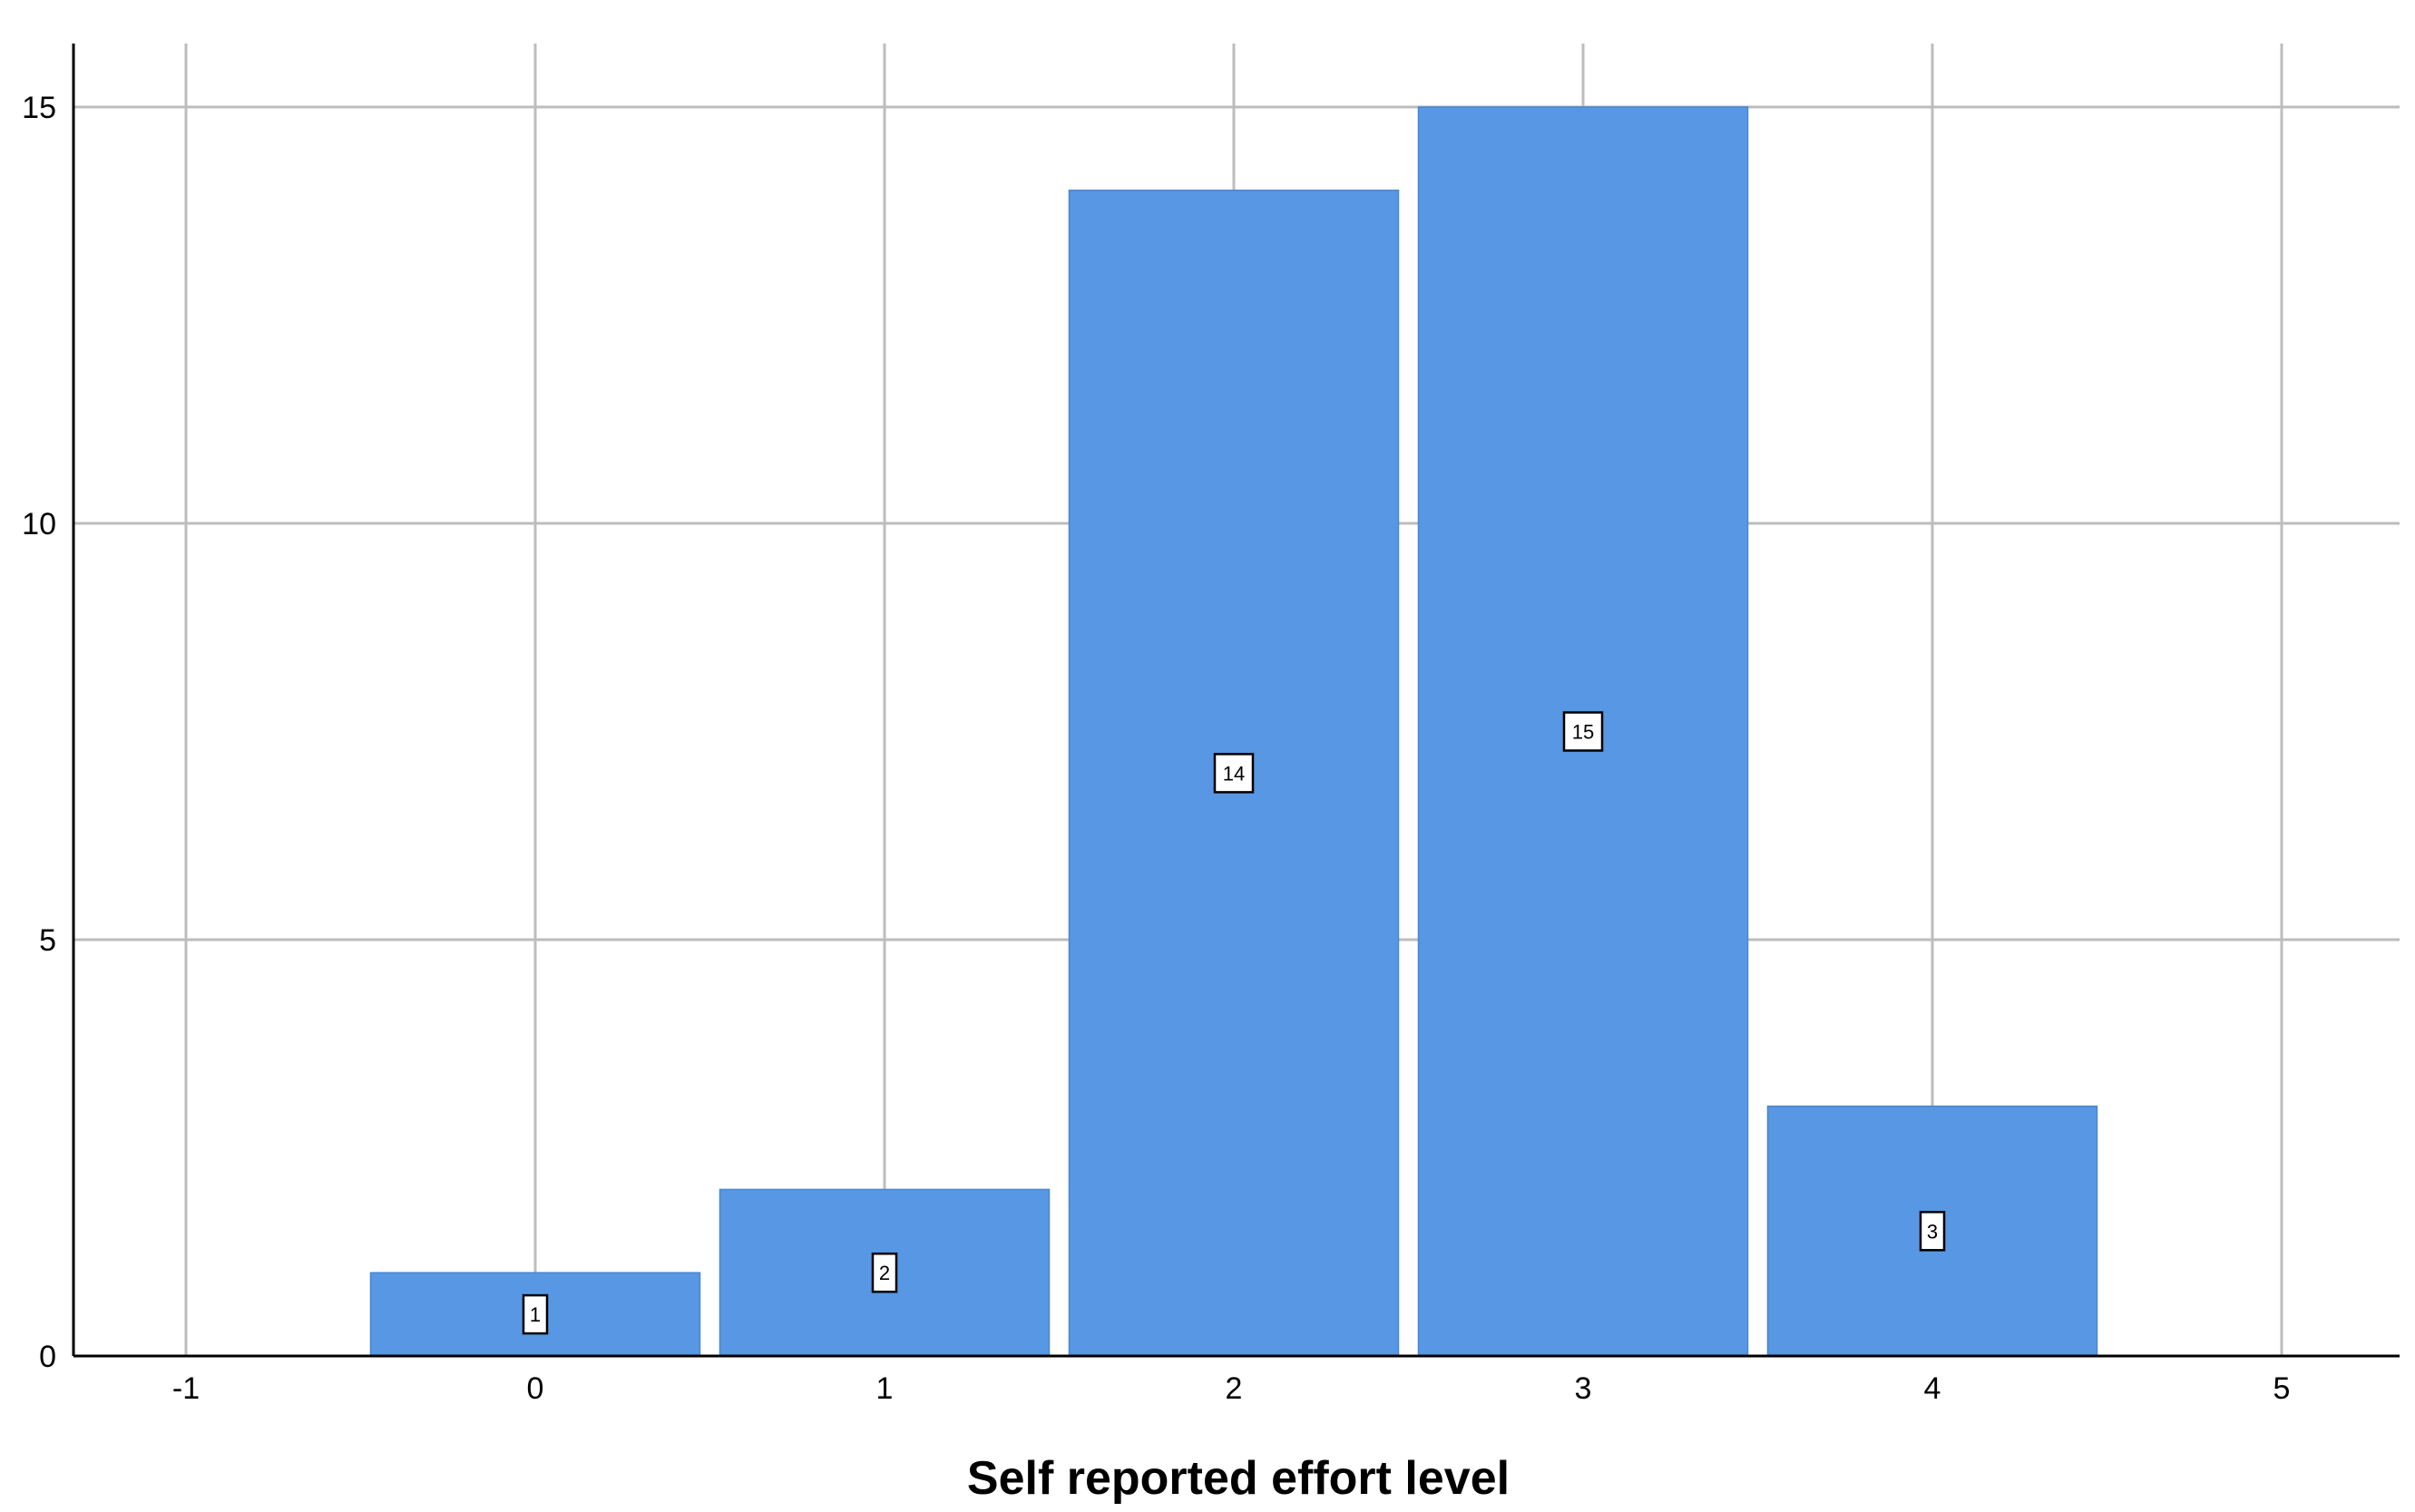  What do you see at coordinates (535, 1388) in the screenshot?
I see `x-tick-label: 0` at bounding box center [535, 1388].